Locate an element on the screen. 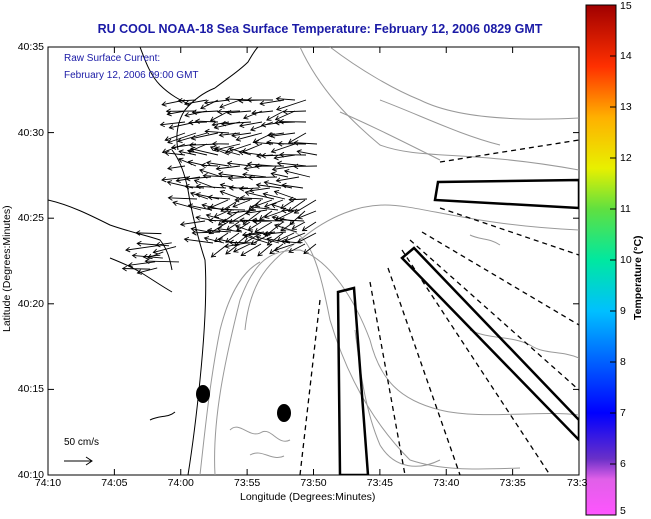  x-tick-label: 73:35 is located at coordinates (512, 483).